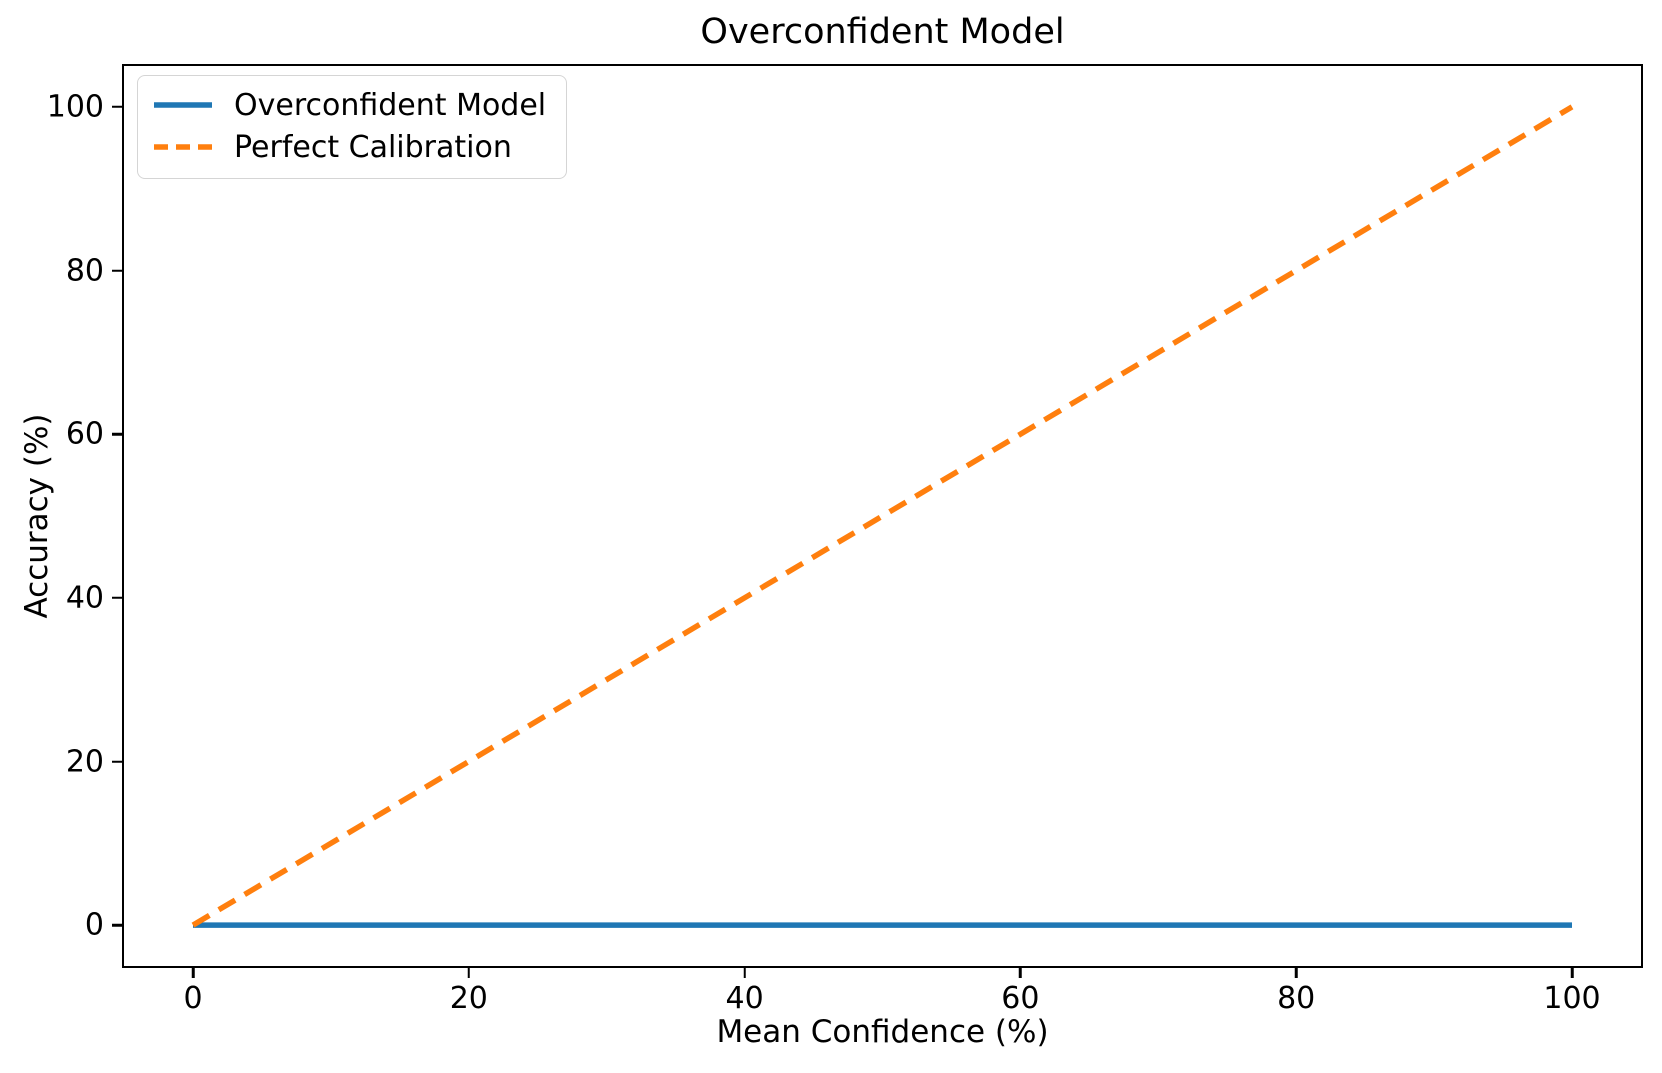 This screenshot has width=1662, height=1073. What do you see at coordinates (1572, 998) in the screenshot?
I see `x-tick-label: 100` at bounding box center [1572, 998].